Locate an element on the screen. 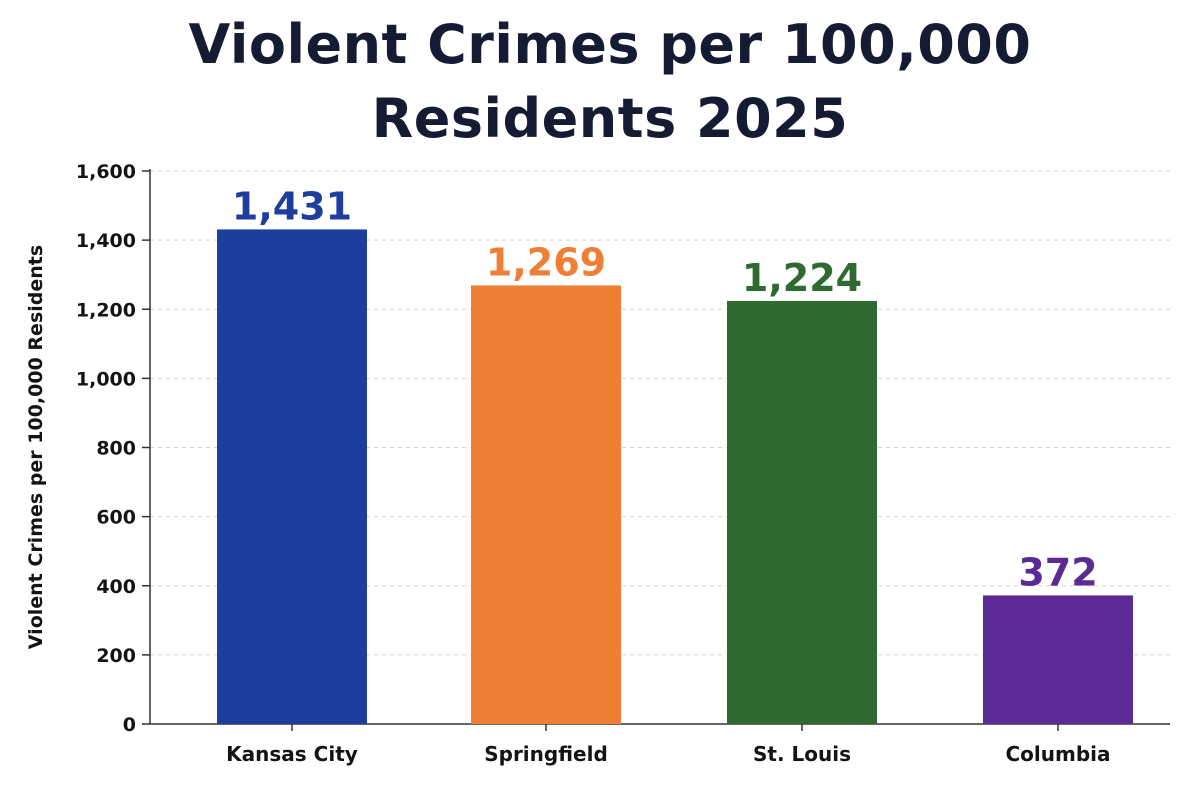 Image resolution: width=1200 pixels, height=788 pixels. y-tick-label: 0 is located at coordinates (129, 725).